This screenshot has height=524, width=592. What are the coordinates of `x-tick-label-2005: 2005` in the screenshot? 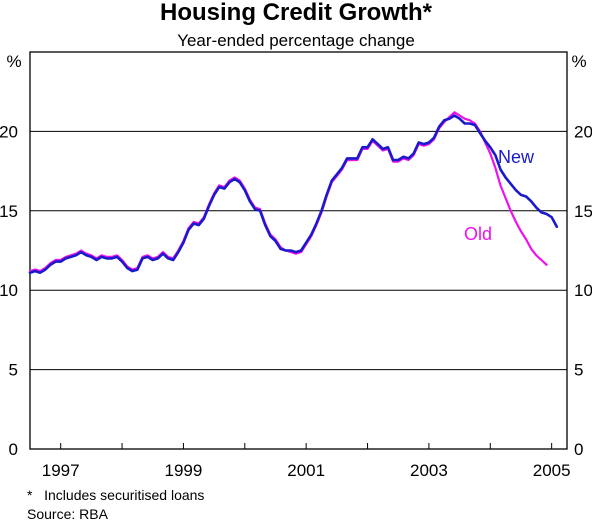 It's located at (552, 470).